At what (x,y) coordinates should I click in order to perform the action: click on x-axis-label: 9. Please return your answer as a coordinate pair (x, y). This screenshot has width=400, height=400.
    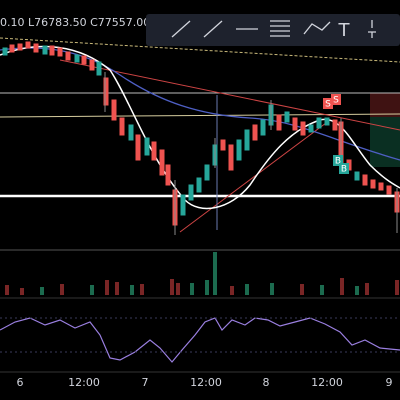
    Looking at the image, I should click on (389, 382).